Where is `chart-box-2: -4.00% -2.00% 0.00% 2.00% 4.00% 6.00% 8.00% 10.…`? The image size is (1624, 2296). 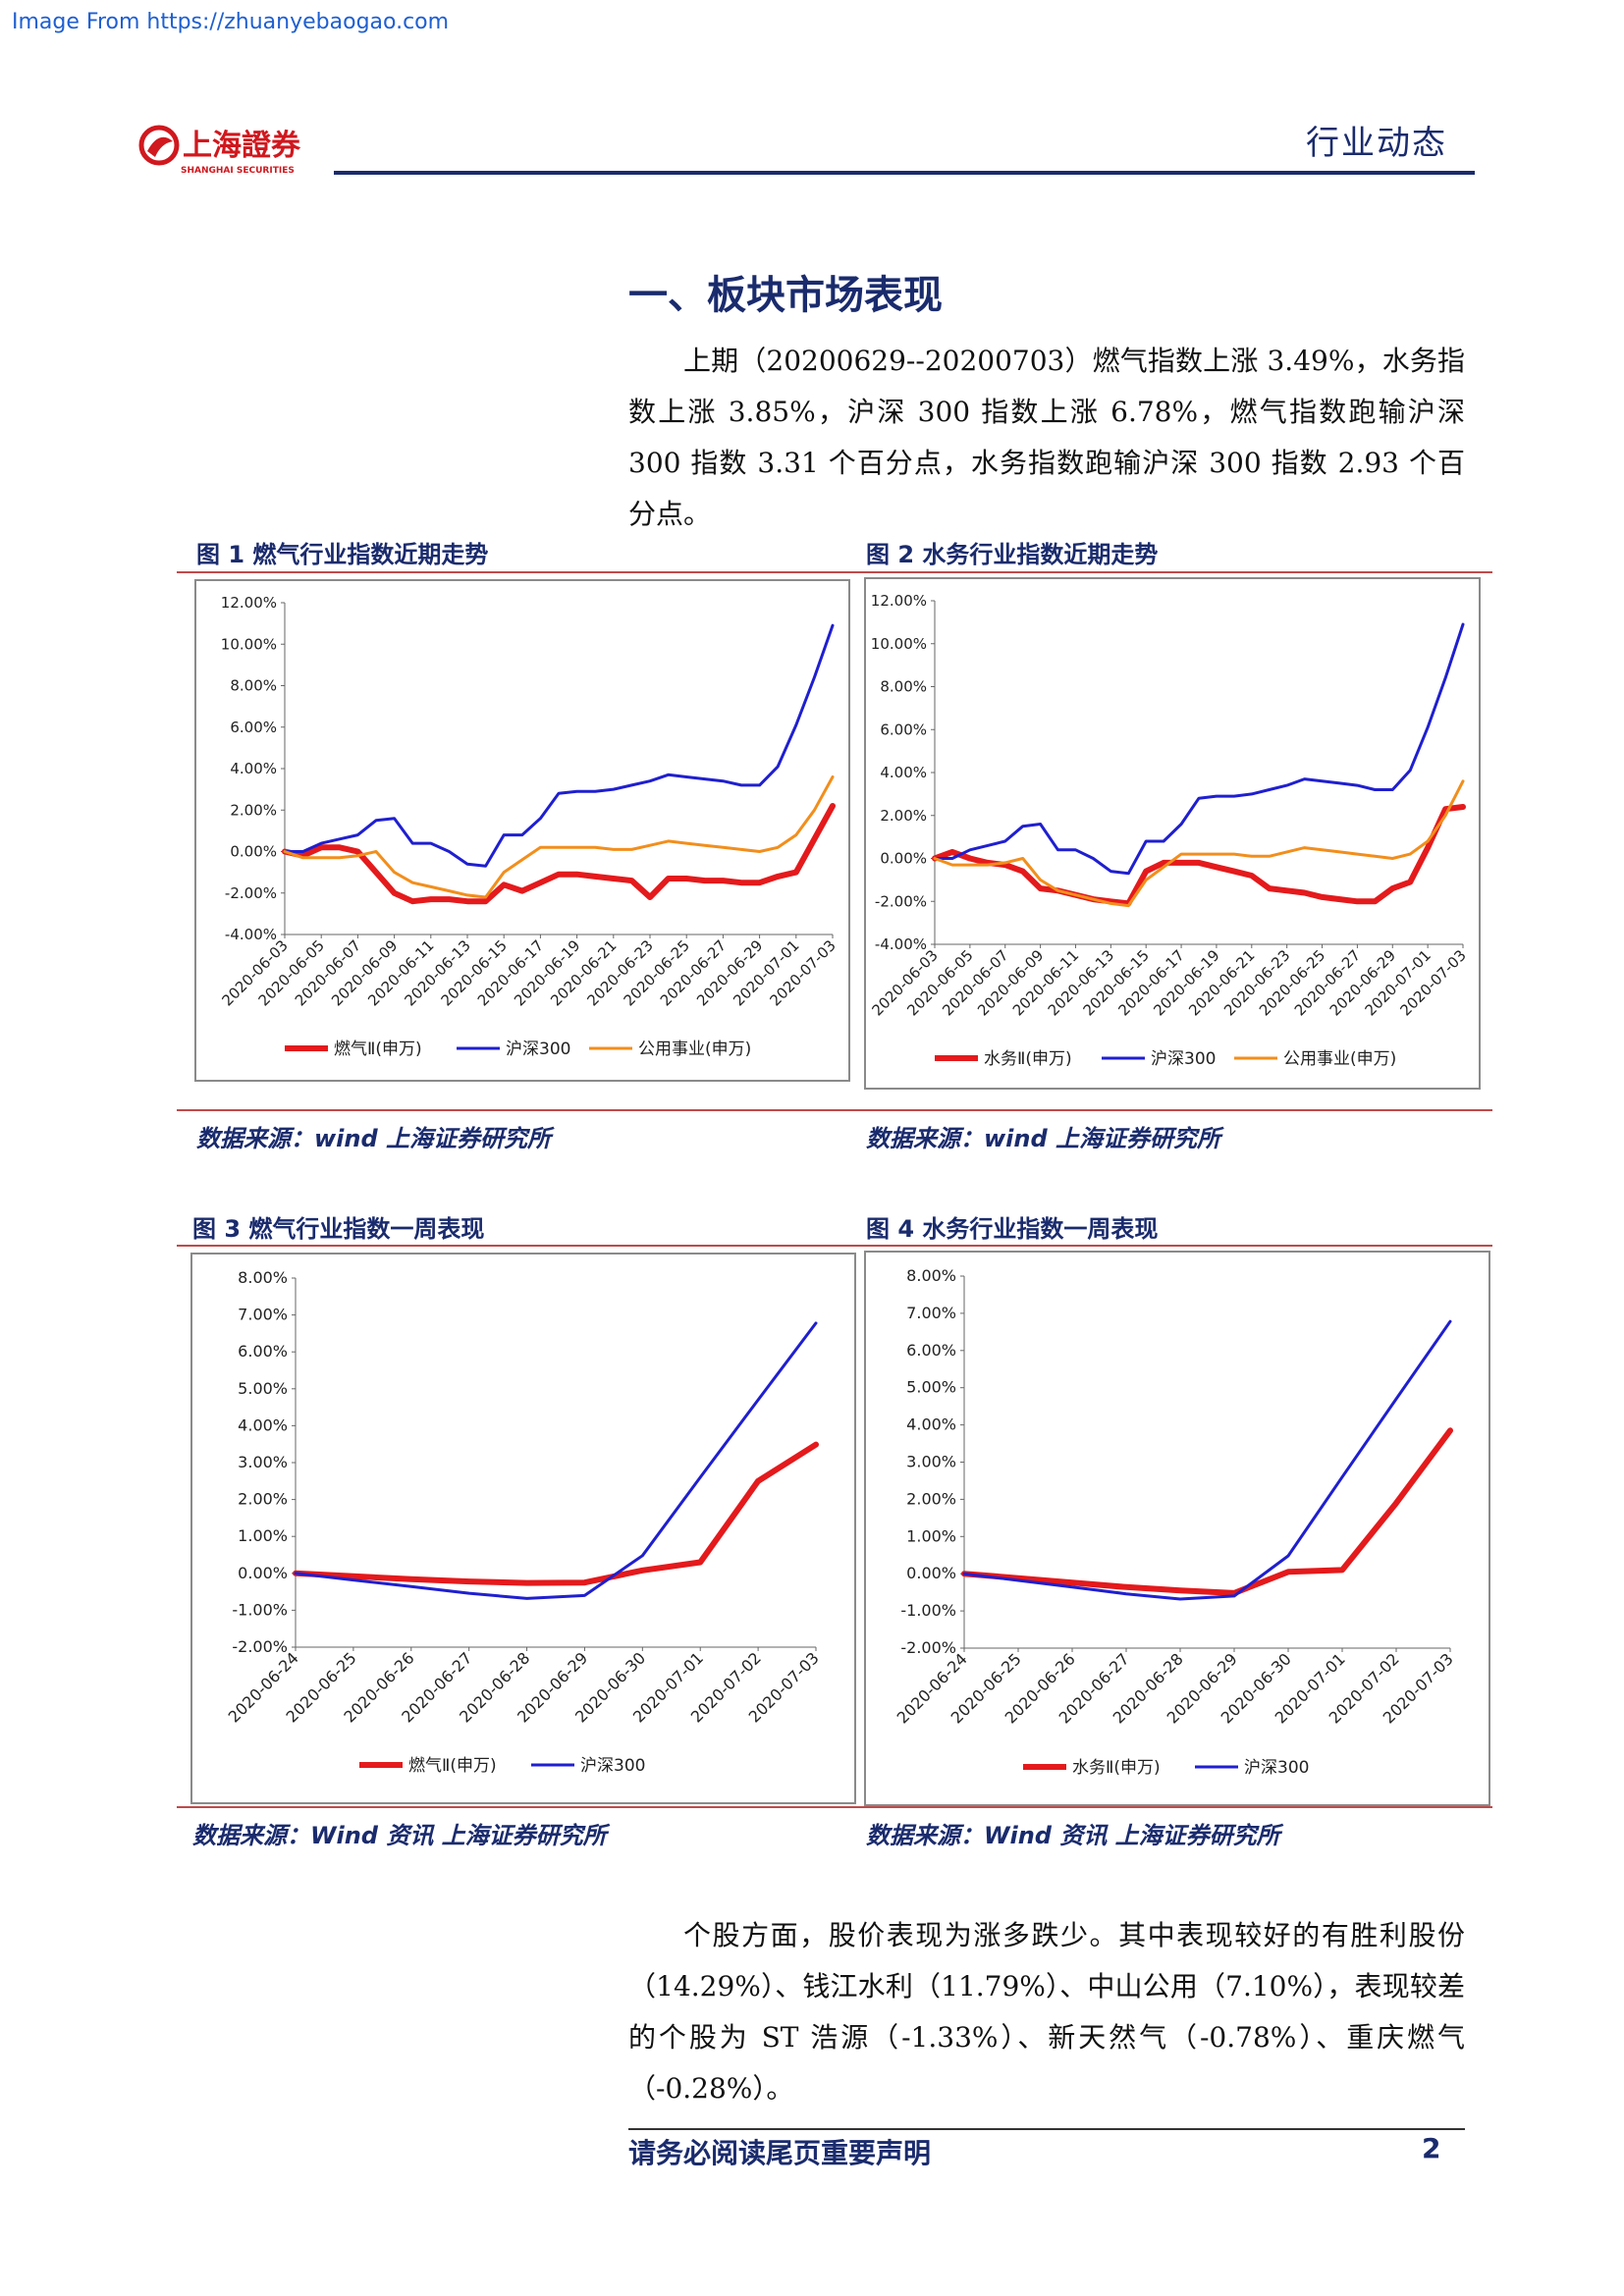 chart-box-2: -4.00% -2.00% 0.00% 2.00% 4.00% 6.00% 8.00% 10.… is located at coordinates (1172, 834).